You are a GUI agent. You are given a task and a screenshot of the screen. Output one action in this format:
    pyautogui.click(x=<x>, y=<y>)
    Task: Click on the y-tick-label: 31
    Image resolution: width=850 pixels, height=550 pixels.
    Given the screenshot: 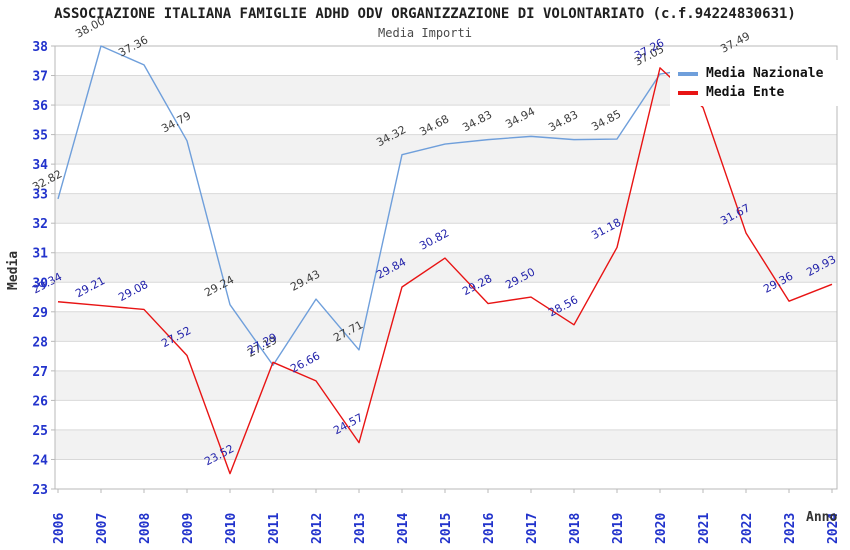 What is the action you would take?
    pyautogui.click(x=40, y=254)
    